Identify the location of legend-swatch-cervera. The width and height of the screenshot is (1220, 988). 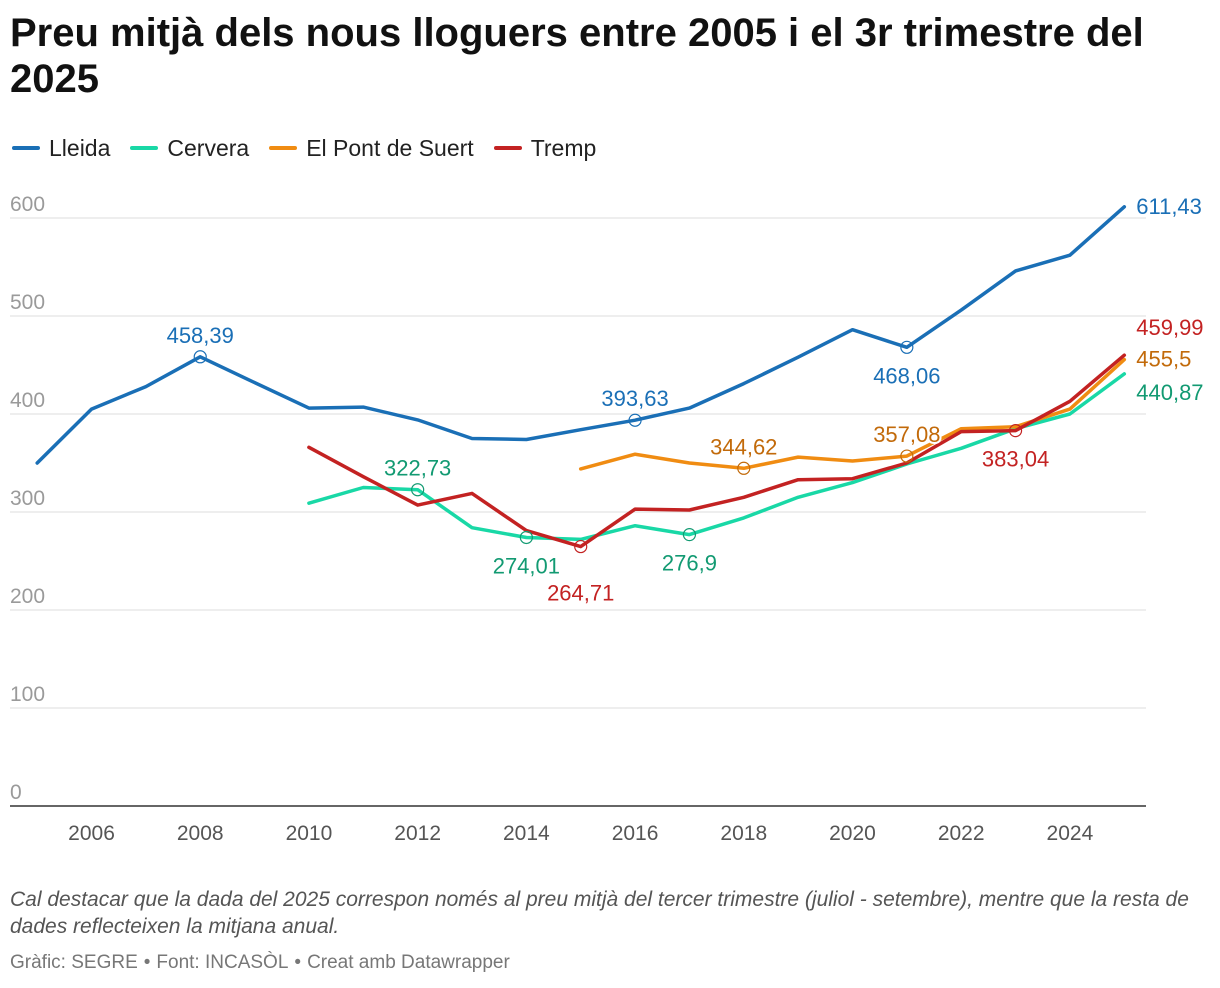
(144, 148).